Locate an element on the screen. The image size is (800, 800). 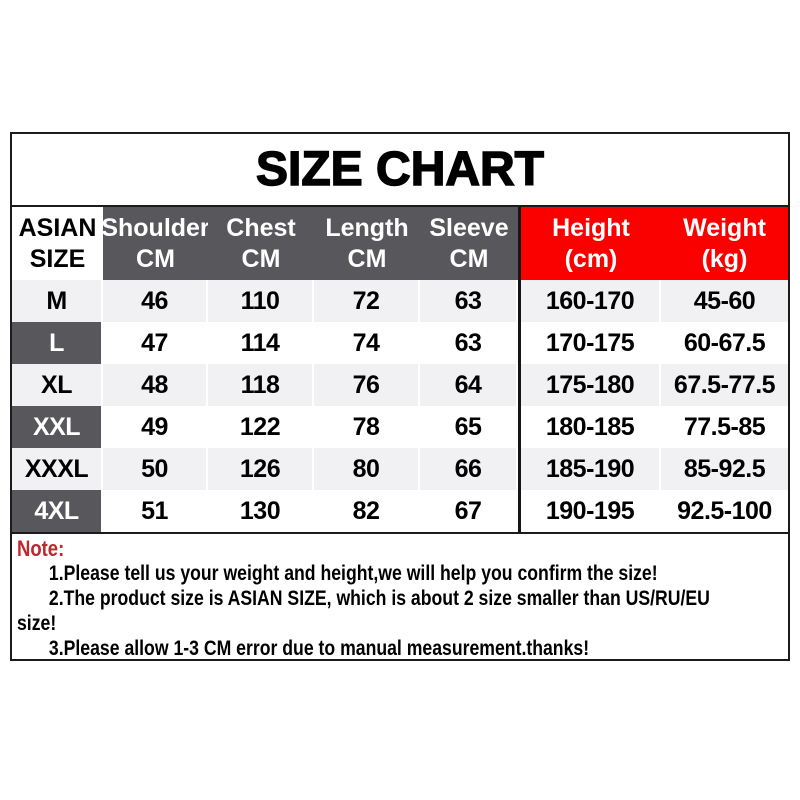
cell-size: XXXL is located at coordinates (57, 469).